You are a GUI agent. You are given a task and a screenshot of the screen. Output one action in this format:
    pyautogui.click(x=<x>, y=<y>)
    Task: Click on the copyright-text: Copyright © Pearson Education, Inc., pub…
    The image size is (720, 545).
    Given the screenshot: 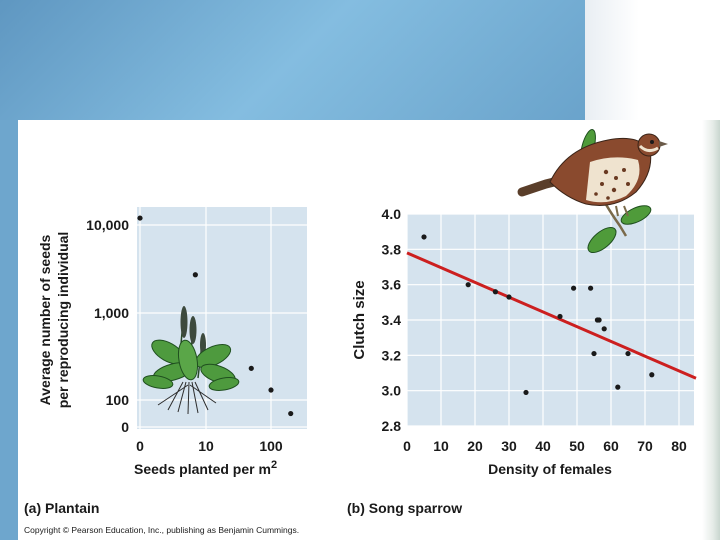 What is the action you would take?
    pyautogui.click(x=161, y=530)
    